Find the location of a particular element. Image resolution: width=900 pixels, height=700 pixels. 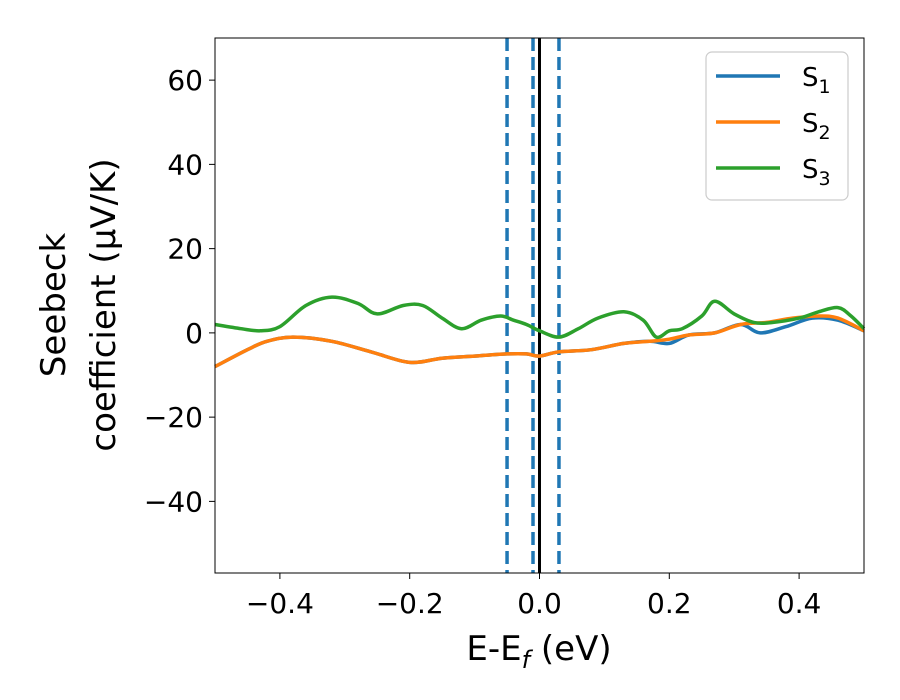

series-layer is located at coordinates (540, 332).